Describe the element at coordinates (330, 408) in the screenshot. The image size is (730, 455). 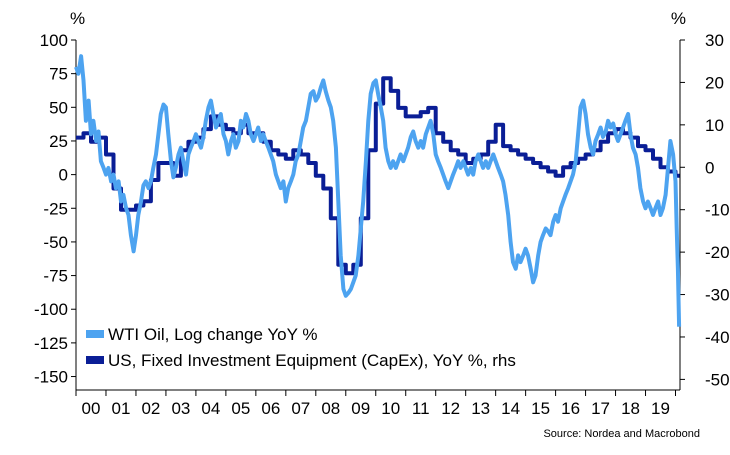
I see `x-tick-label: 08` at that location.